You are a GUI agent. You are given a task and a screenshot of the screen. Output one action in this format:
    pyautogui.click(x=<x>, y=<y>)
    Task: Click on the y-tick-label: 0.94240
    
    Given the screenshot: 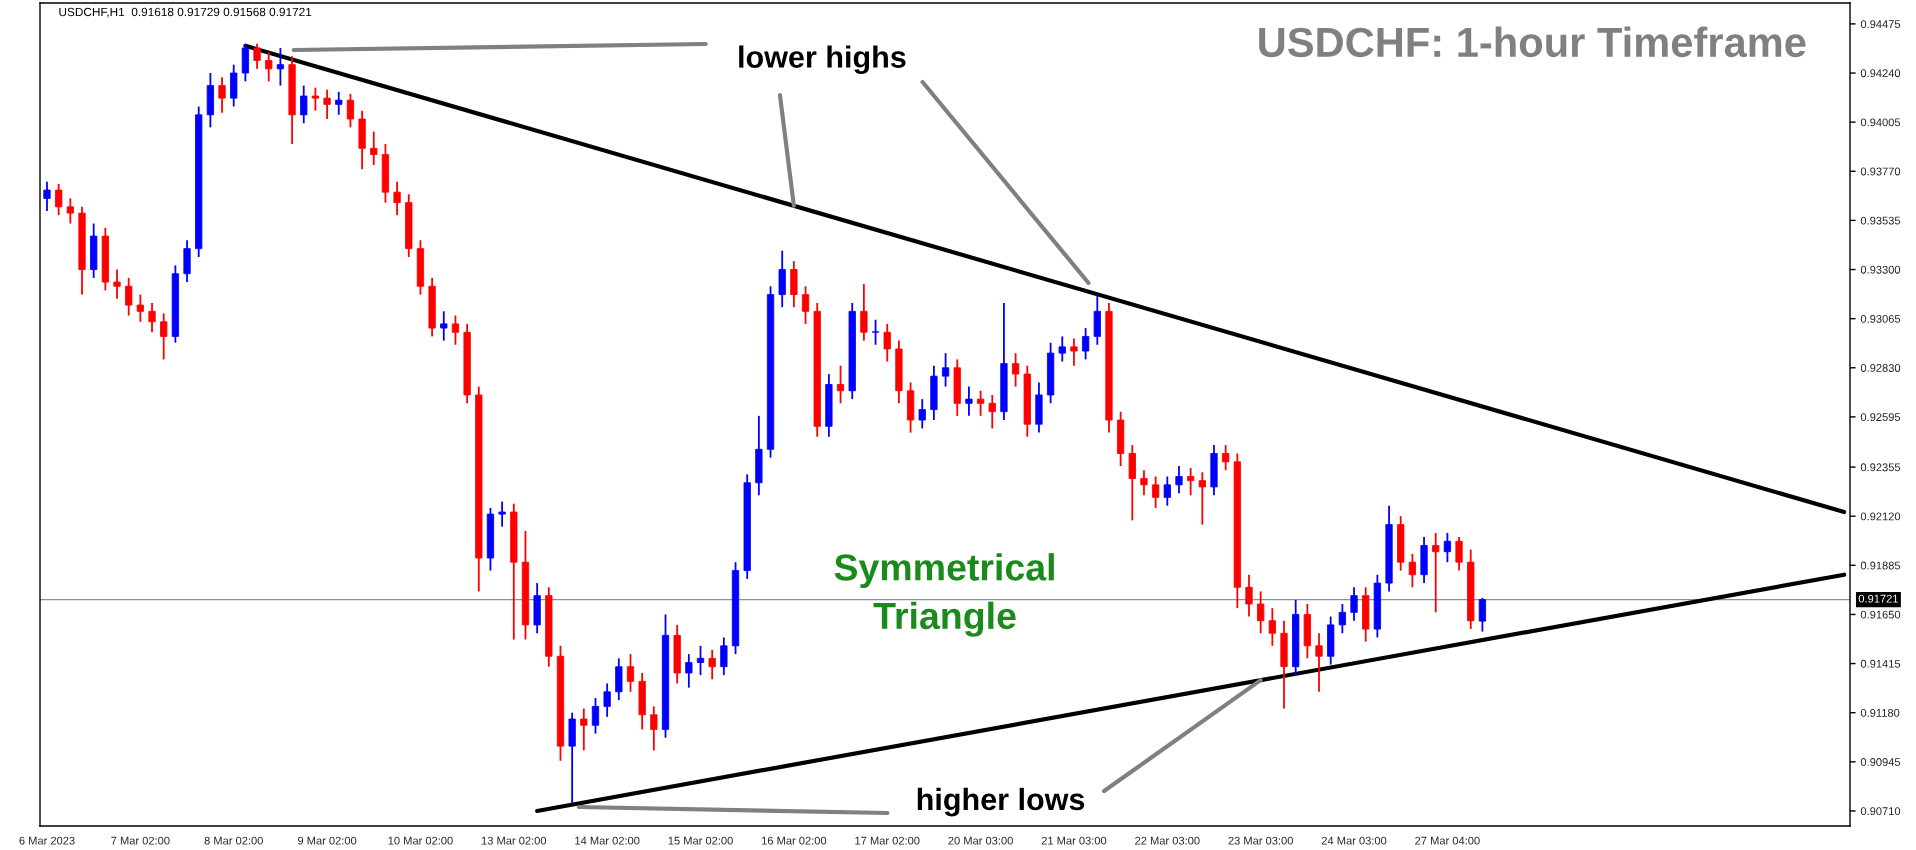 What is the action you would take?
    pyautogui.click(x=1880, y=73)
    